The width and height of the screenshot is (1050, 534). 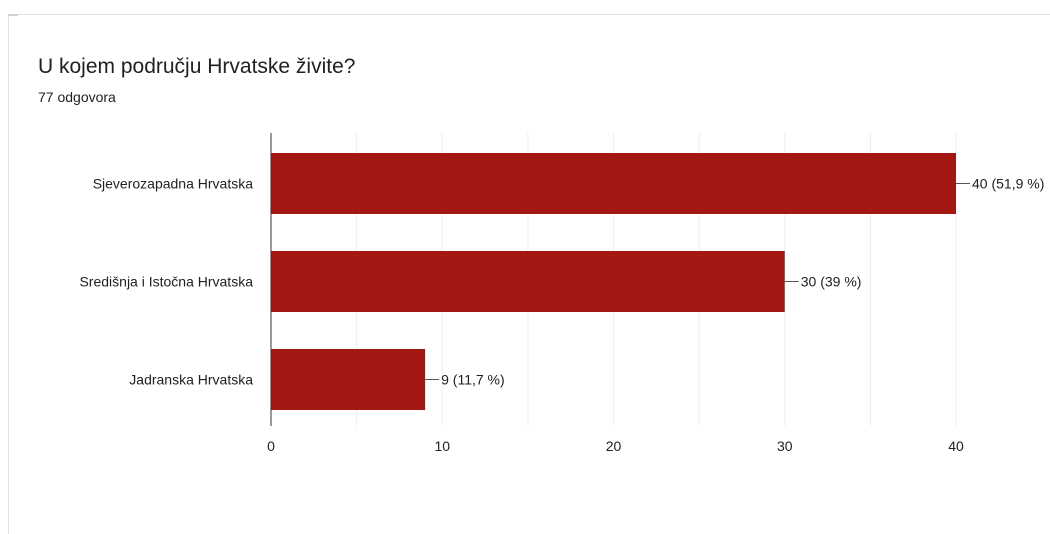 What do you see at coordinates (614, 446) in the screenshot?
I see `x-tick-label: 20` at bounding box center [614, 446].